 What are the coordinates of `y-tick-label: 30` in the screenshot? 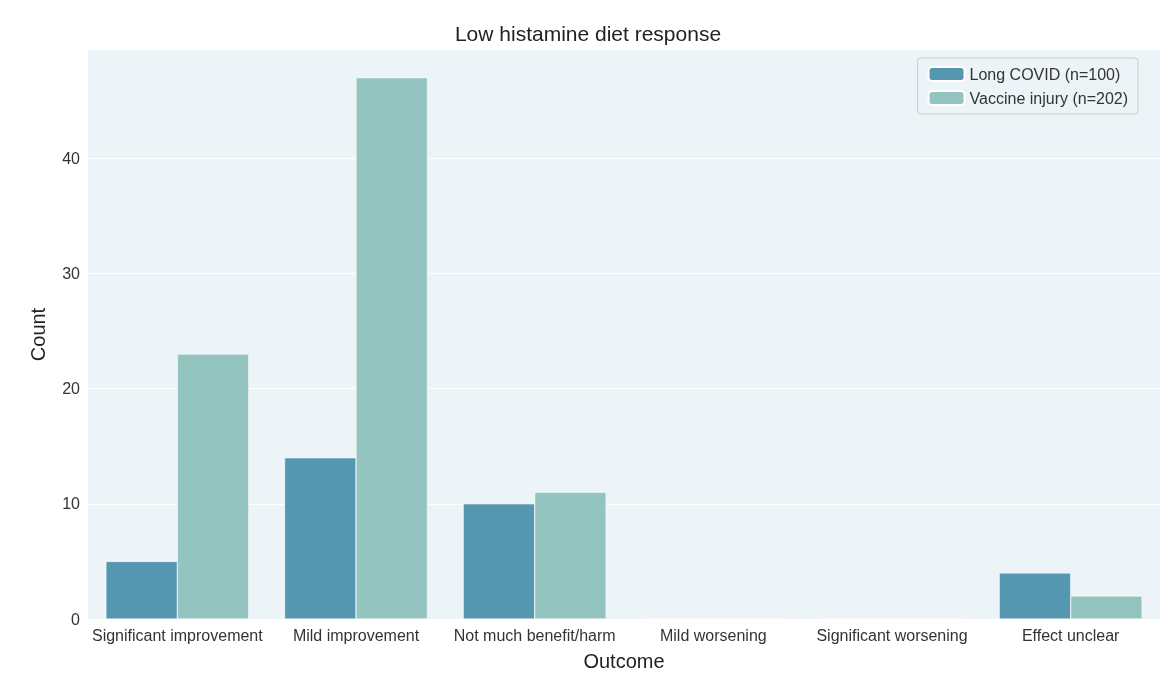 It's located at (71, 273).